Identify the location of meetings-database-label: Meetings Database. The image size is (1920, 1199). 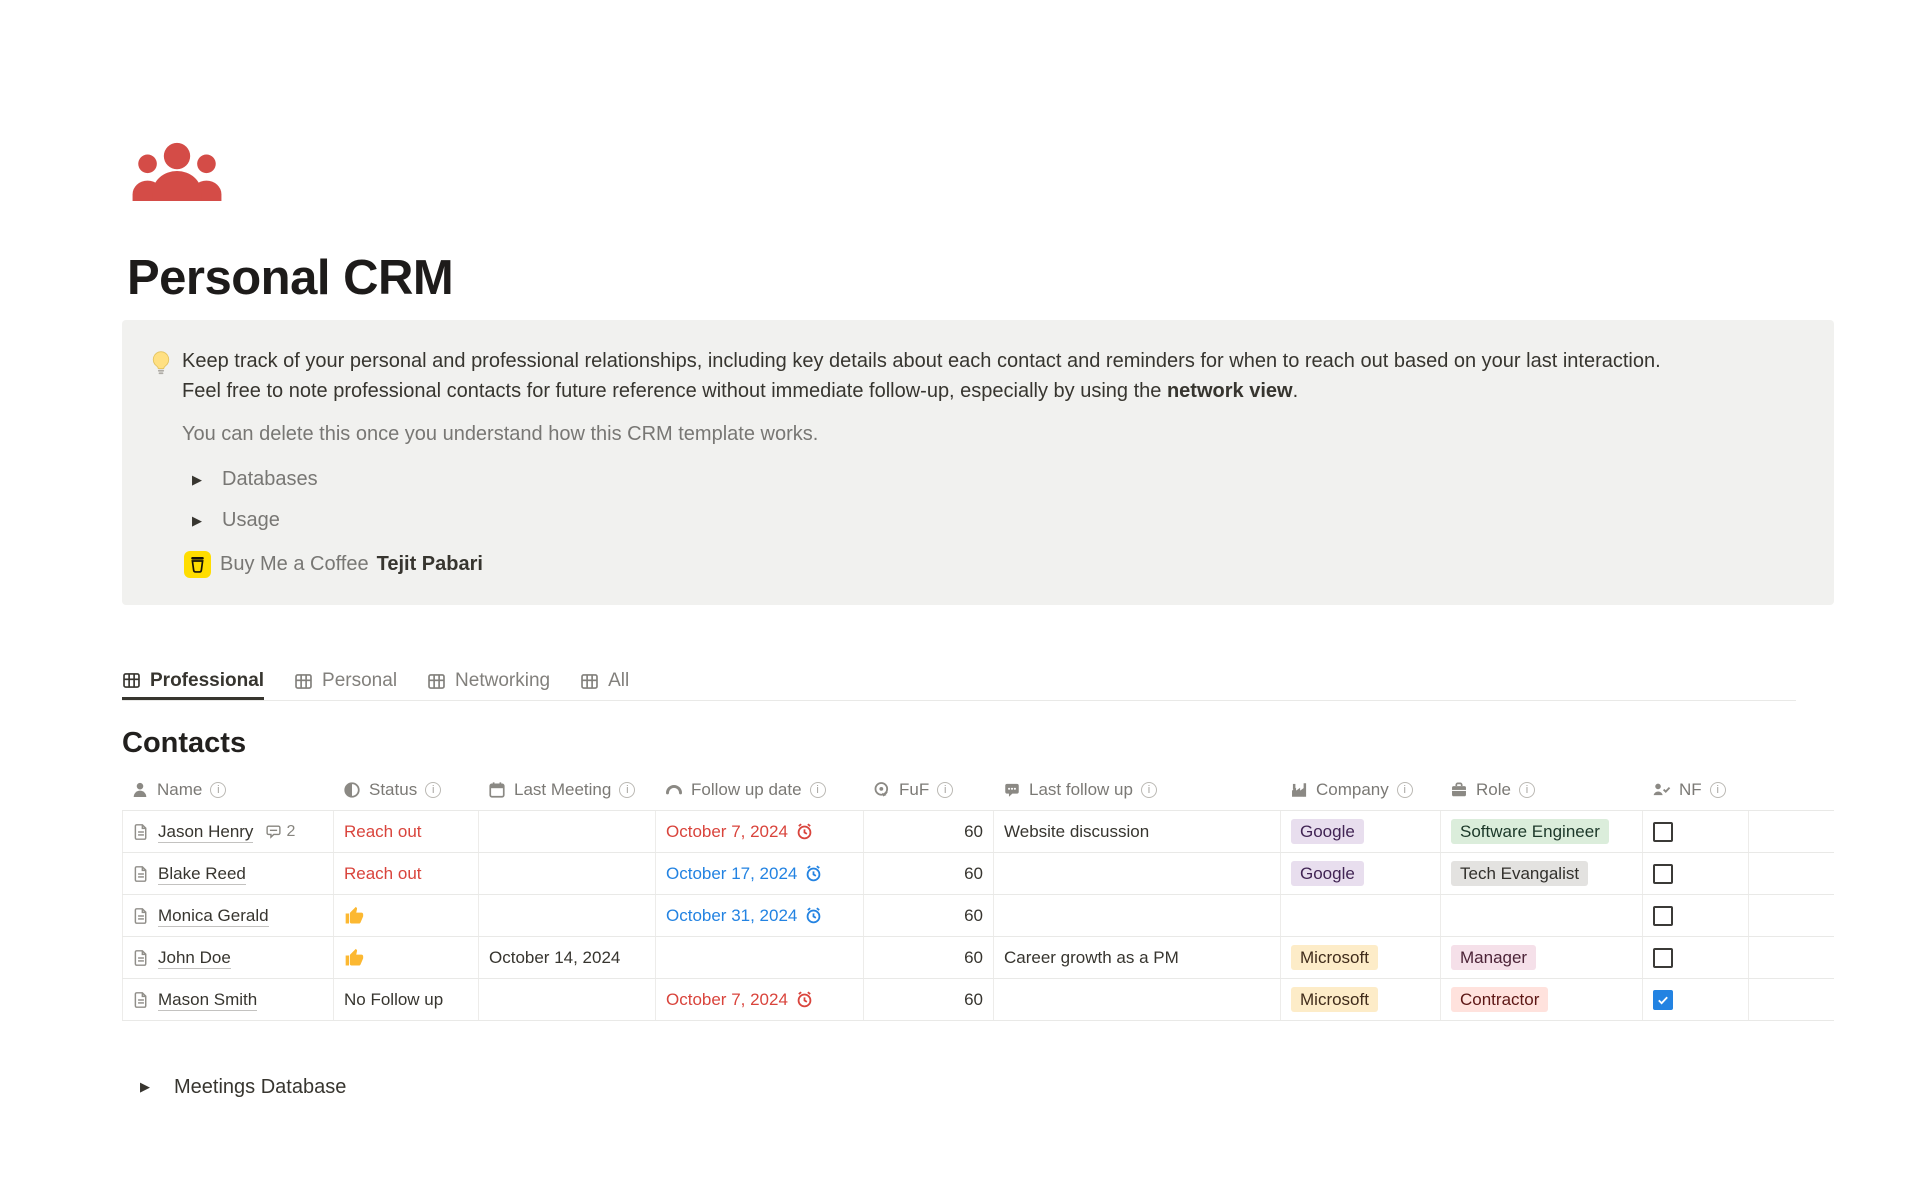
(260, 1086).